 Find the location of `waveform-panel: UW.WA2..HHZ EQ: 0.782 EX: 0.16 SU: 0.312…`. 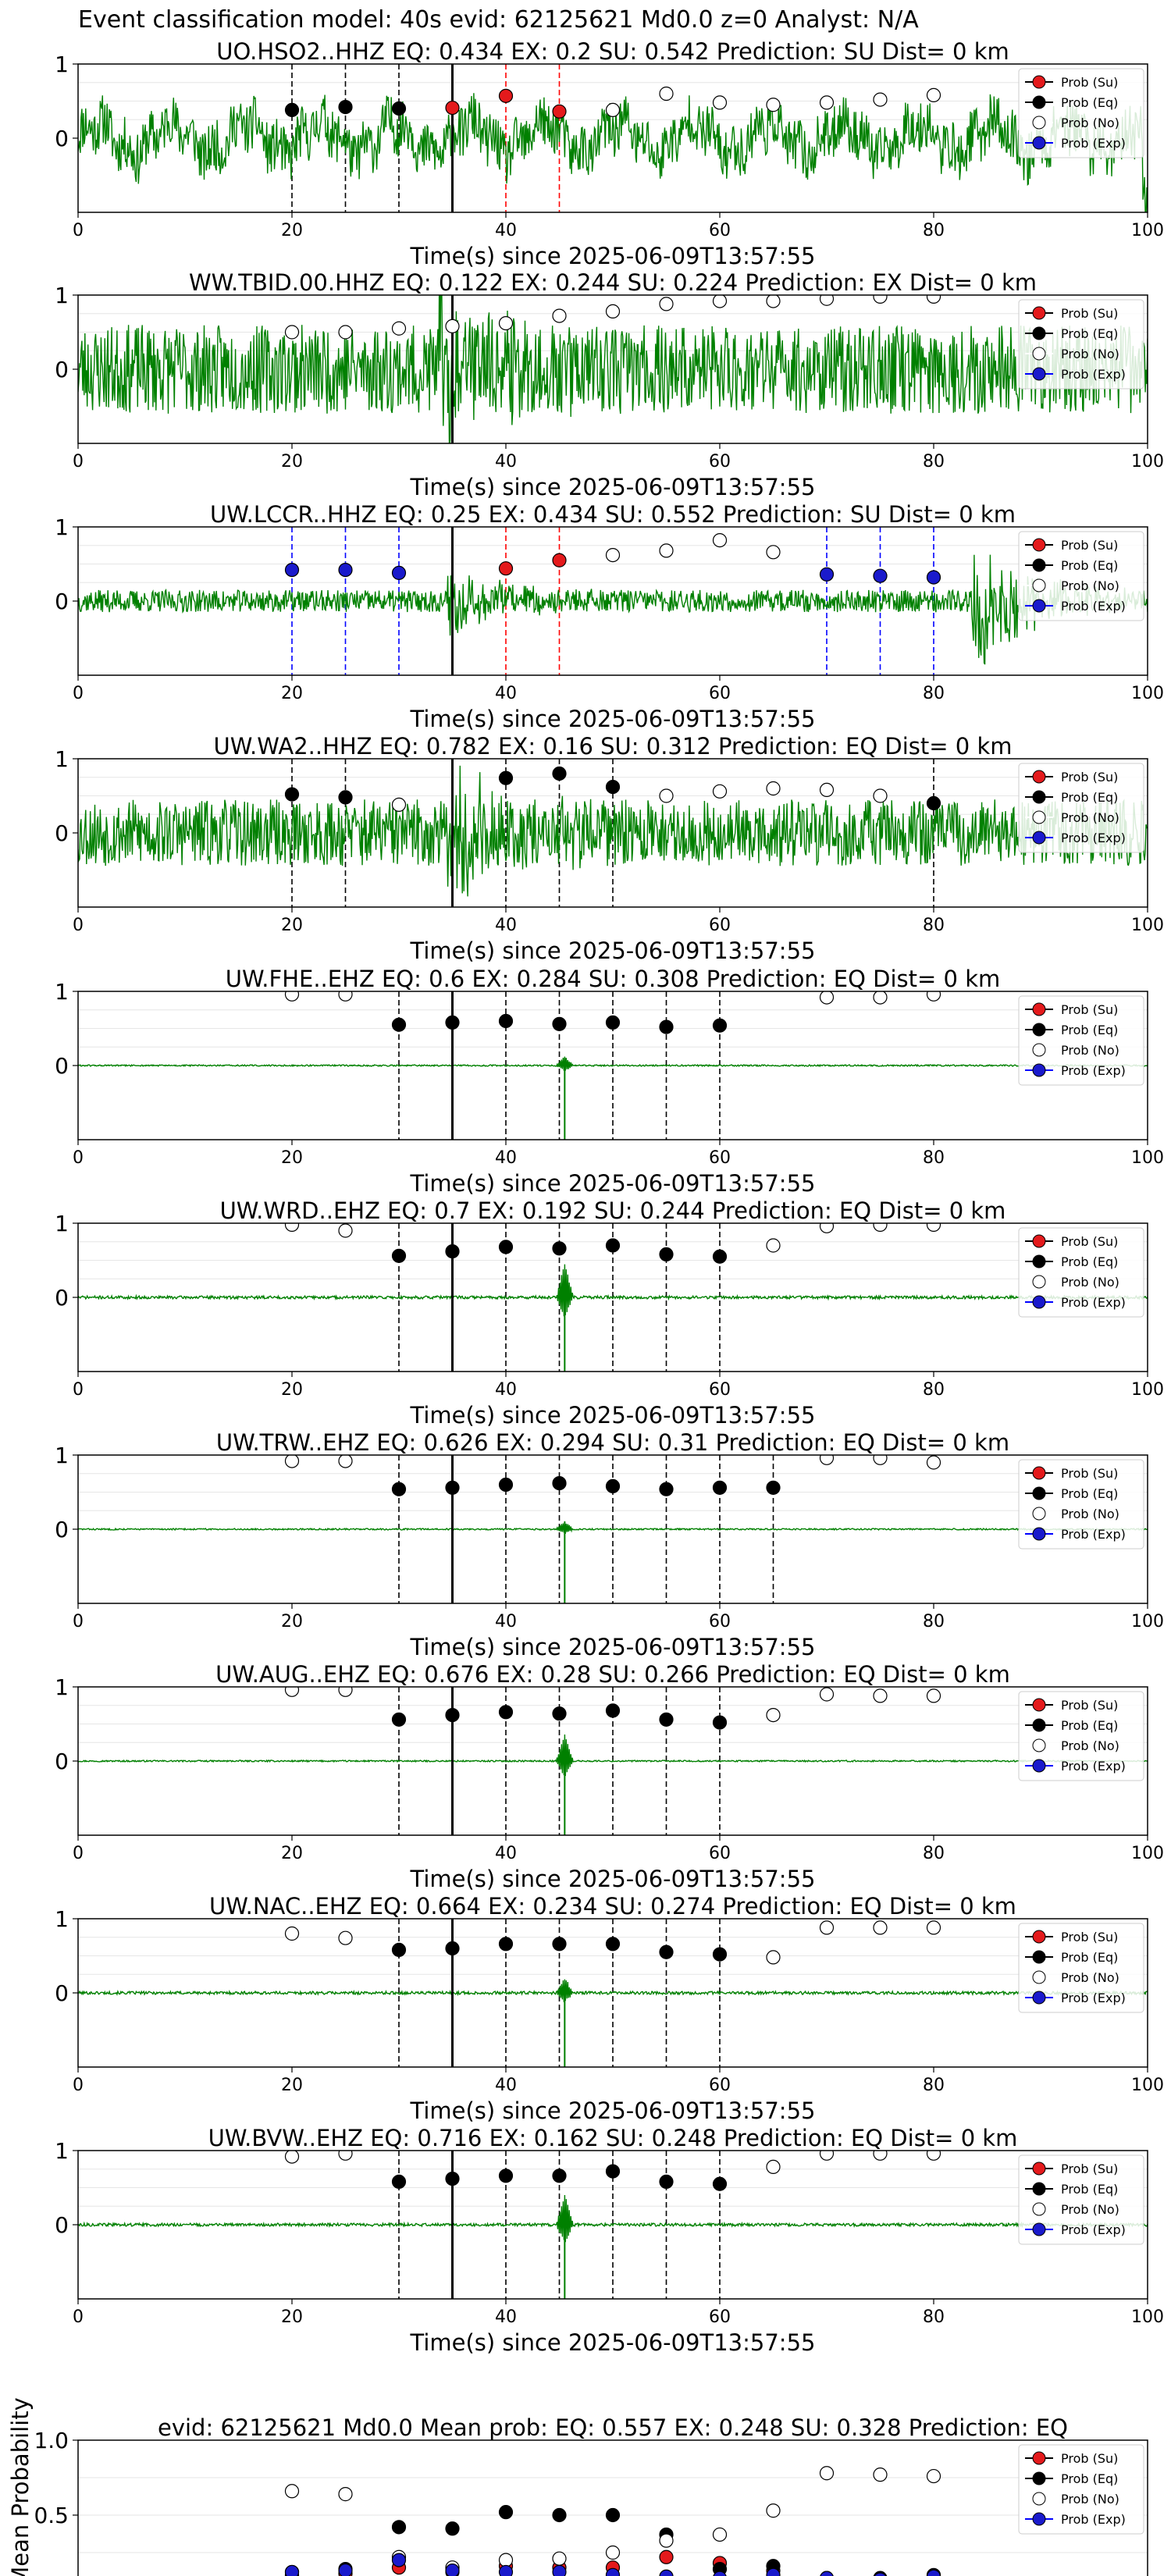

waveform-panel: UW.WA2..HHZ EQ: 0.782 EX: 0.16 SU: 0.312… is located at coordinates (609, 848).